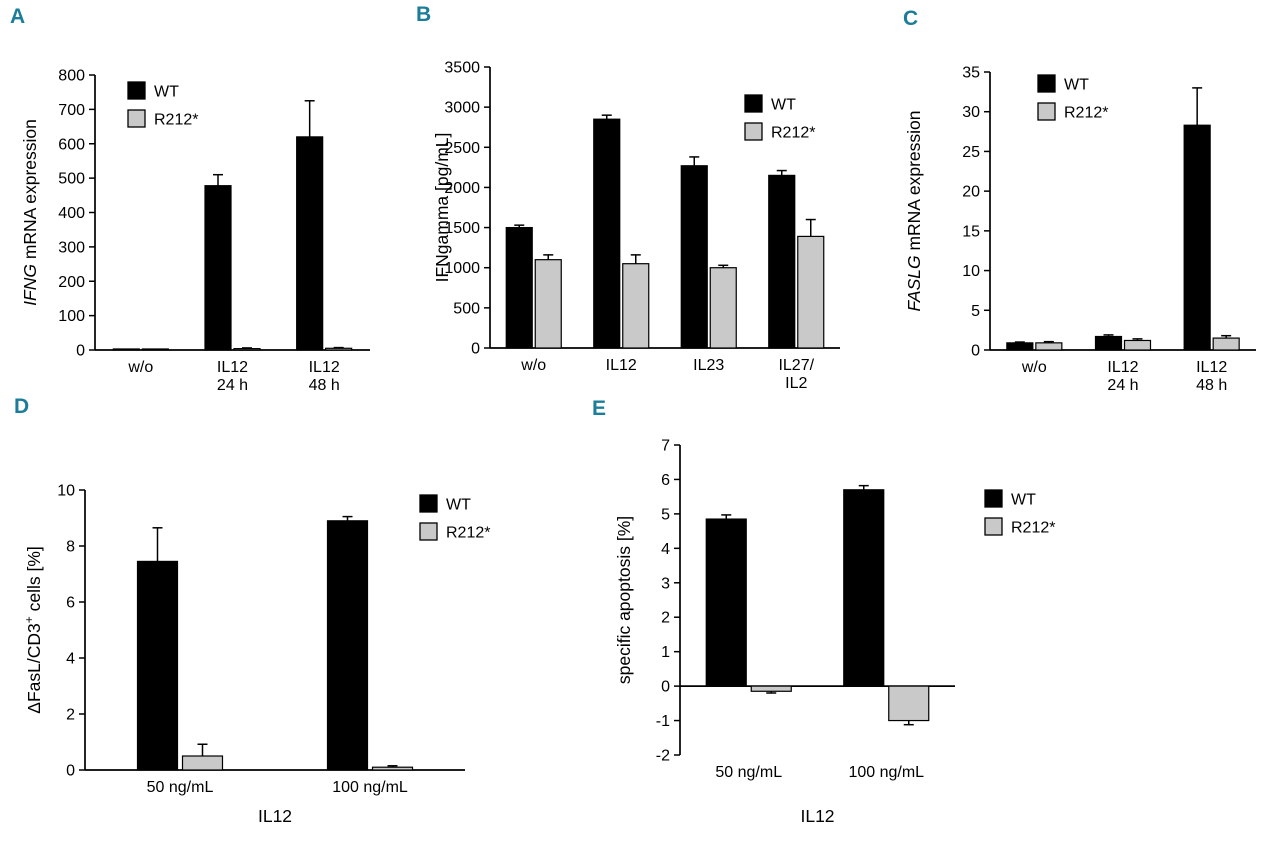 This screenshot has width=1280, height=842. I want to click on y-tick-label: 100, so click(71, 316).